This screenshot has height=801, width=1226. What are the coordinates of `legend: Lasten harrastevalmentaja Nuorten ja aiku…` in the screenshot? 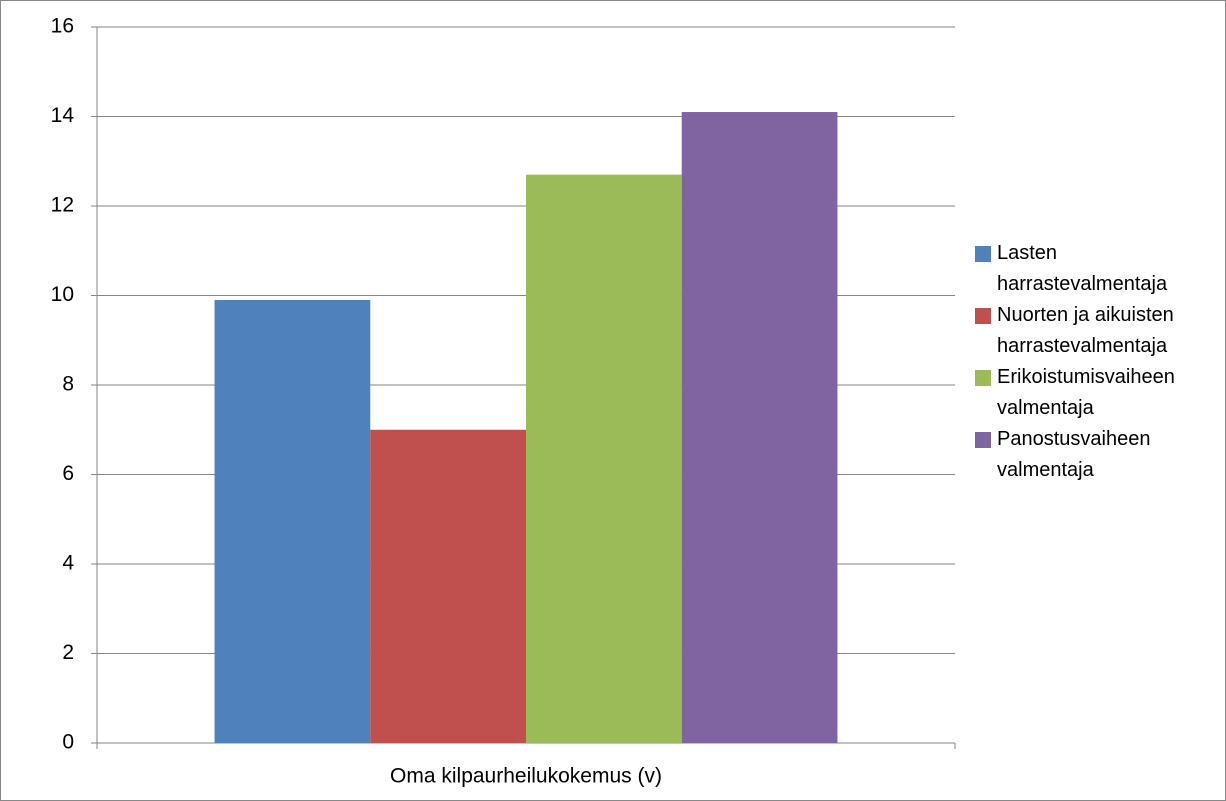 It's located at (1090, 362).